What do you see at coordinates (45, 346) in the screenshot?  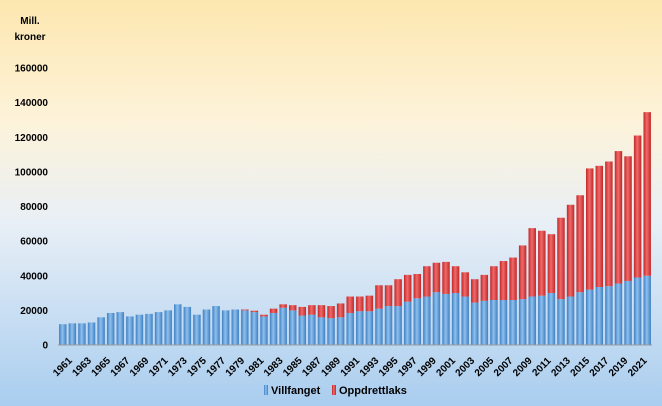 I see `y-tick-label: 0` at bounding box center [45, 346].